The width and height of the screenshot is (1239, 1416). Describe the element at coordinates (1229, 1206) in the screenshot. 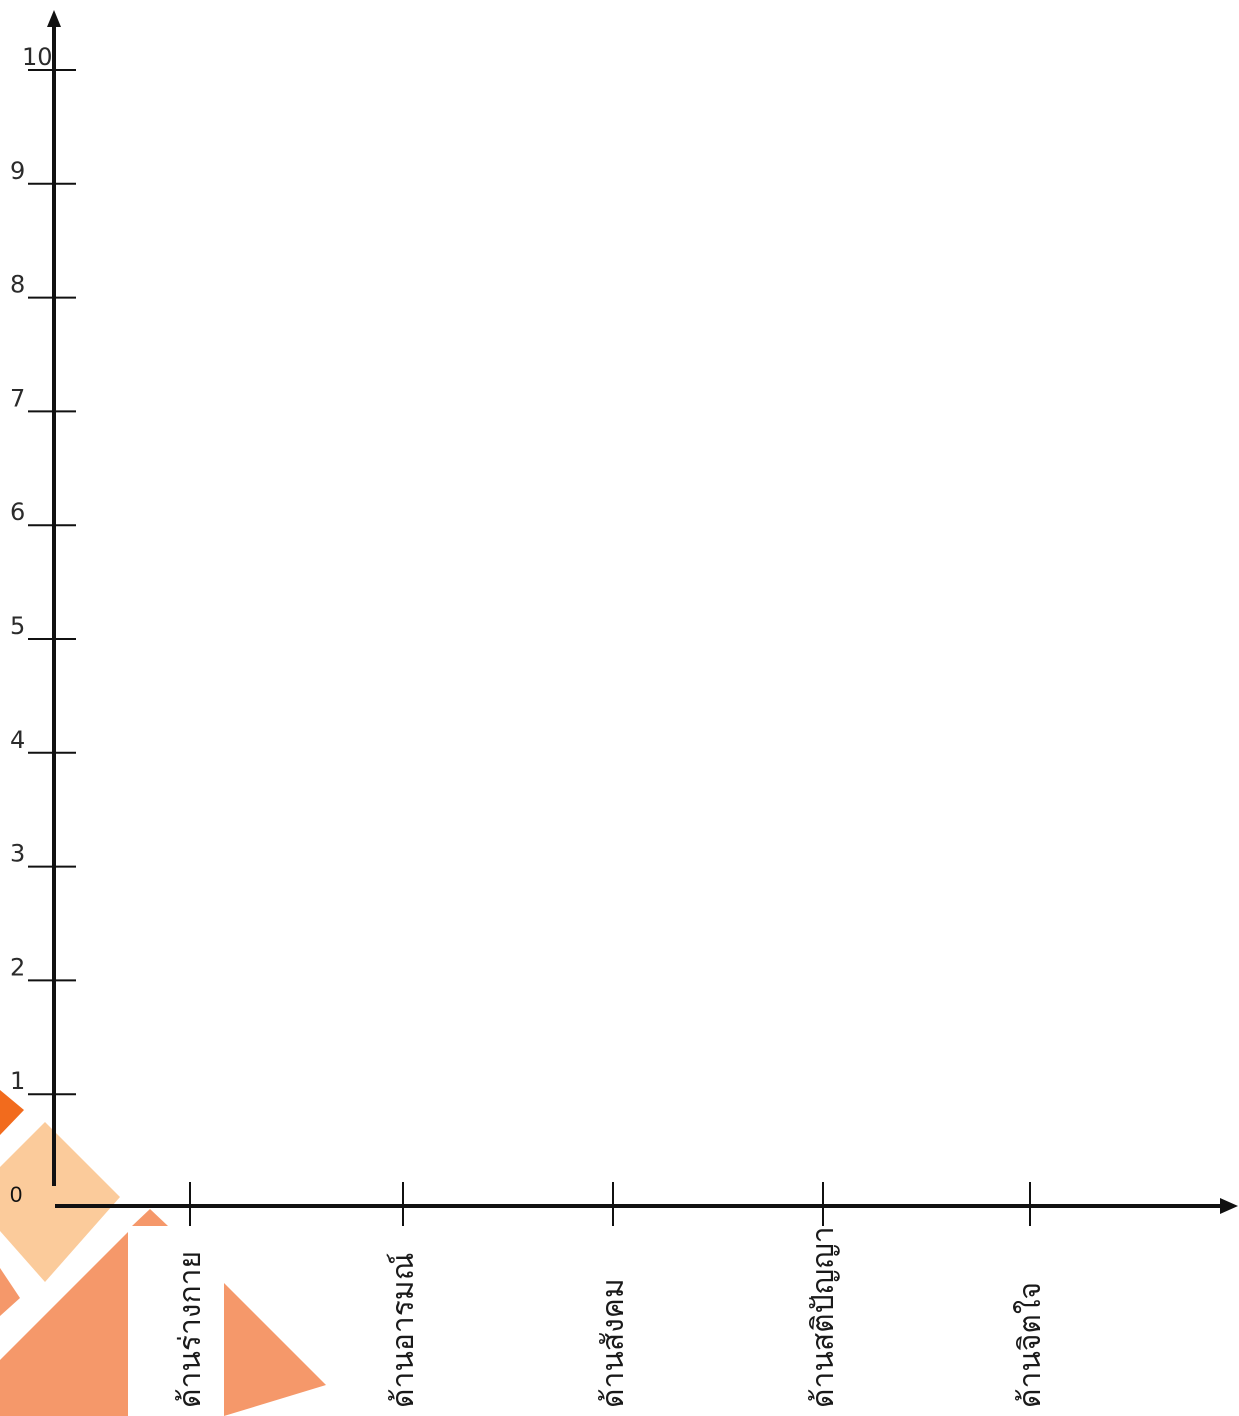

I see `x-axis-arrow-icon` at that location.